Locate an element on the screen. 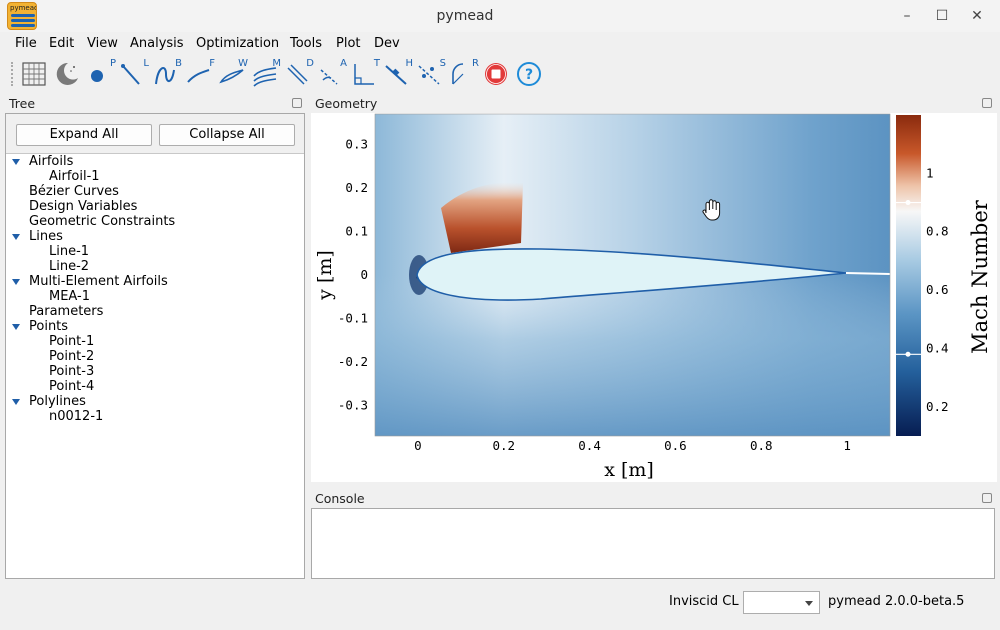  hold-icon: H is located at coordinates (398, 73).